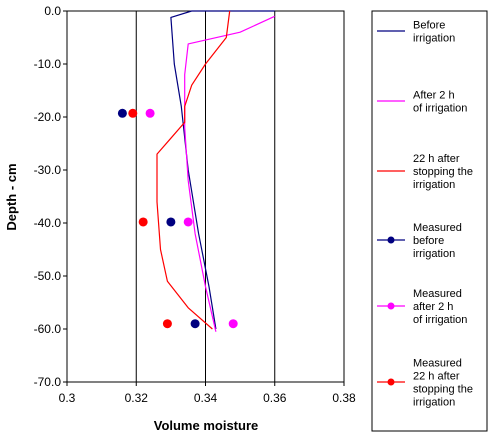 The height and width of the screenshot is (437, 500). What do you see at coordinates (48, 382) in the screenshot?
I see `y-tick-label: -70.0` at bounding box center [48, 382].